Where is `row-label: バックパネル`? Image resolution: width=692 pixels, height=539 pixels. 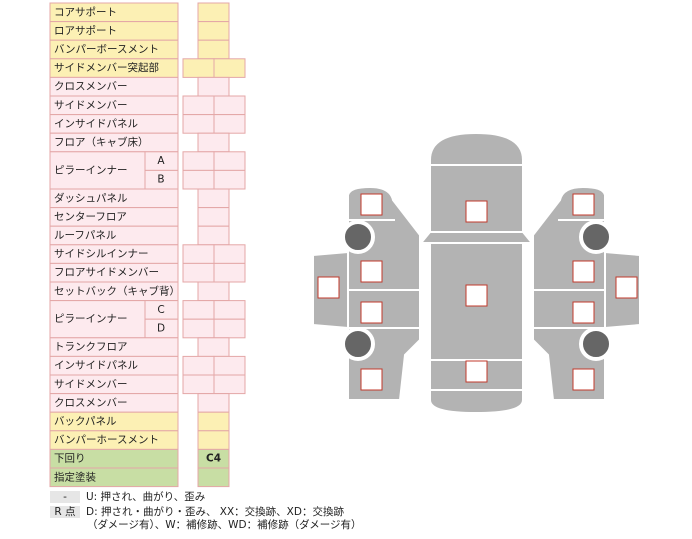 row-label: バックパネル is located at coordinates (85, 422).